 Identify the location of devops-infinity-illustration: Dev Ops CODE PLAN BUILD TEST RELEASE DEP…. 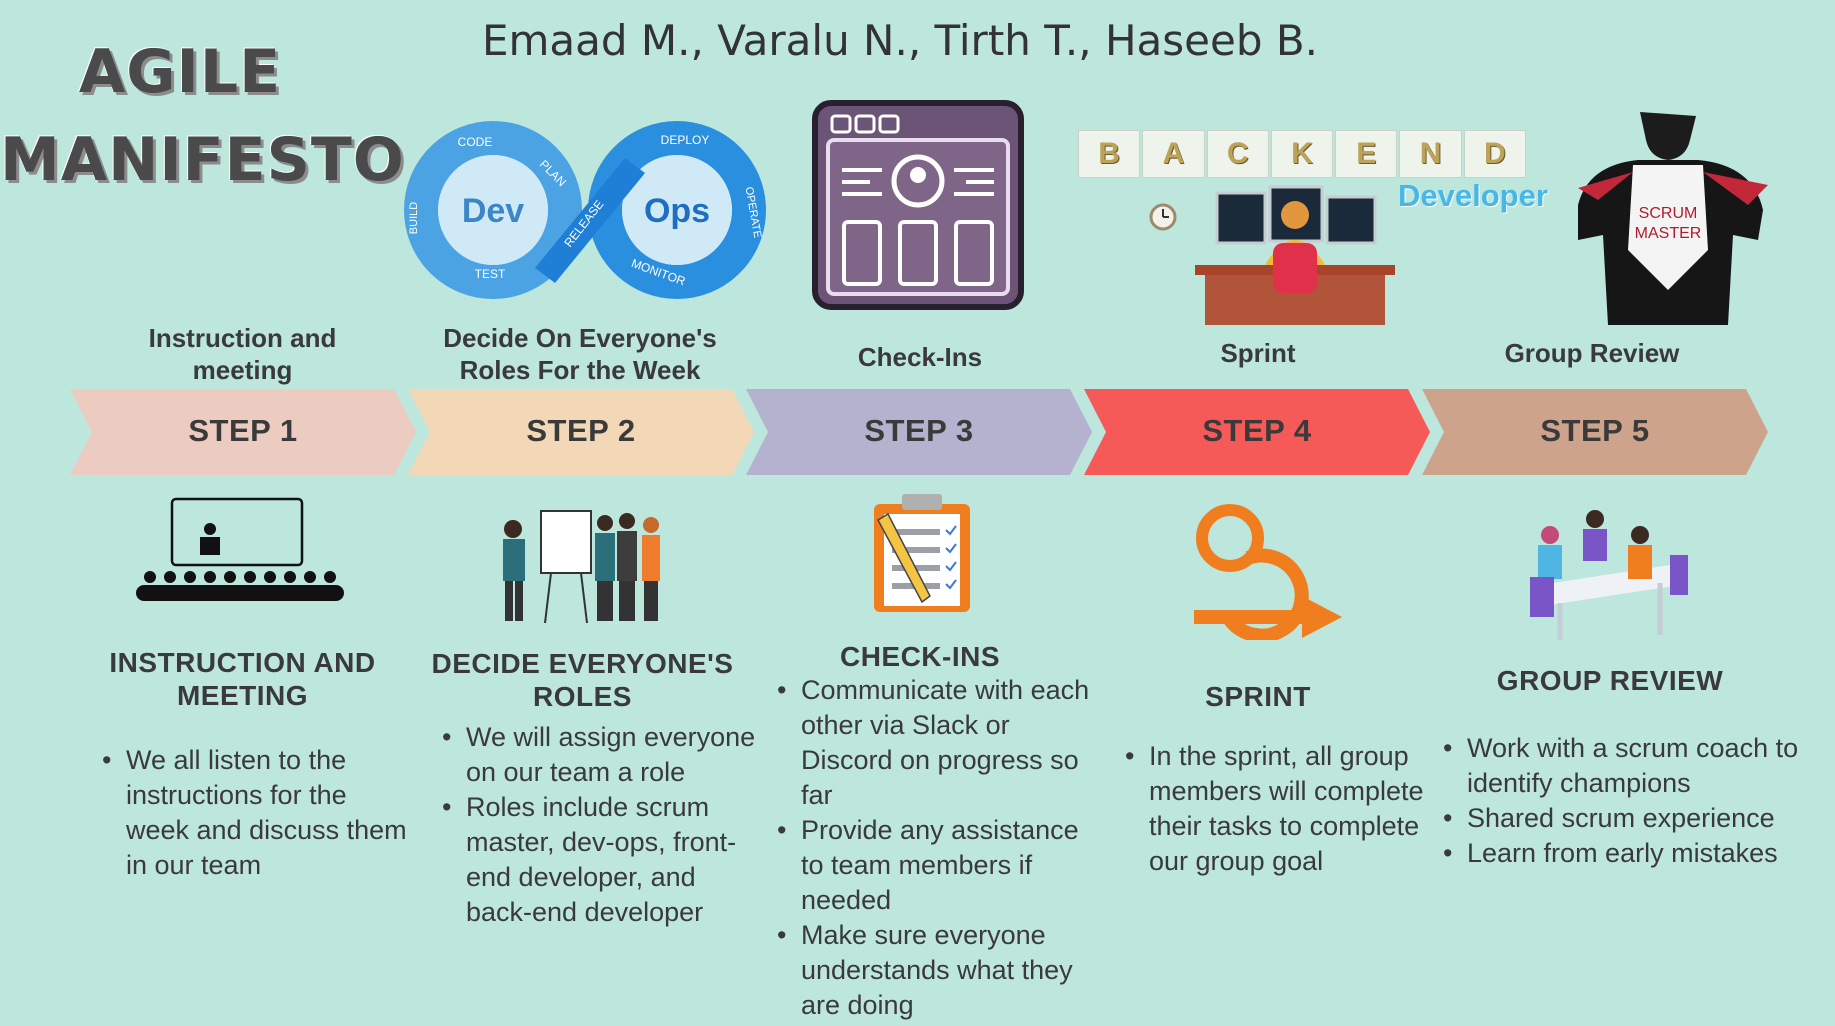
(585, 210).